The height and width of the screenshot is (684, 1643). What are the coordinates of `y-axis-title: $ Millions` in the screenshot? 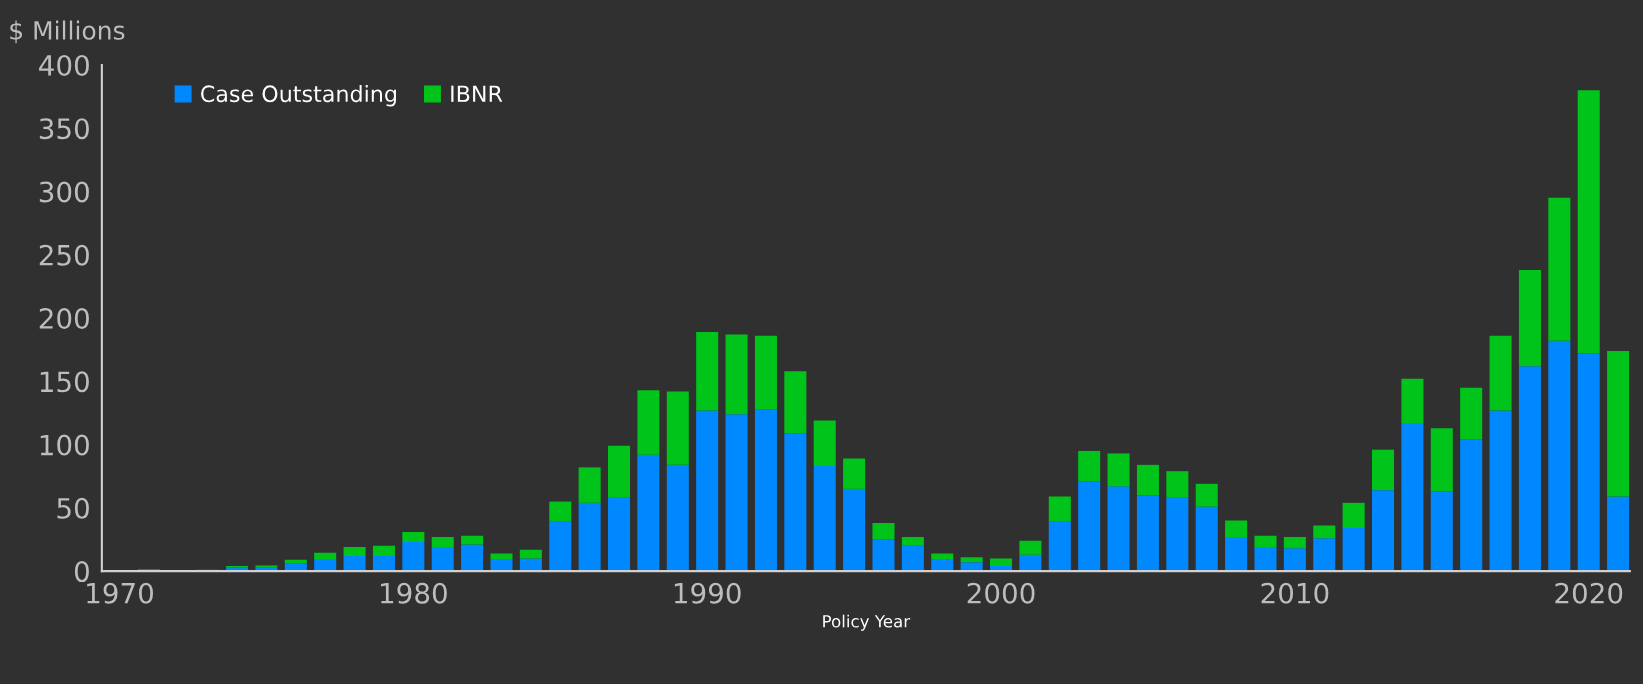 It's located at (67, 32).